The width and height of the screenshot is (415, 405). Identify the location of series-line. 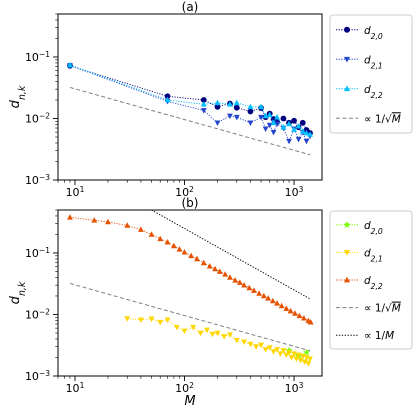
(190, 317).